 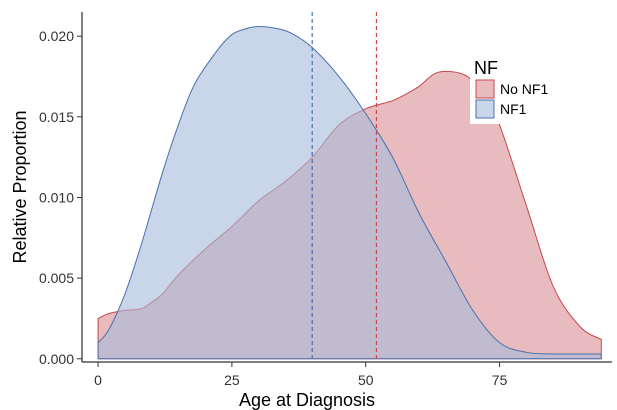 What do you see at coordinates (56, 117) in the screenshot?
I see `y-tick-label: 0.015` at bounding box center [56, 117].